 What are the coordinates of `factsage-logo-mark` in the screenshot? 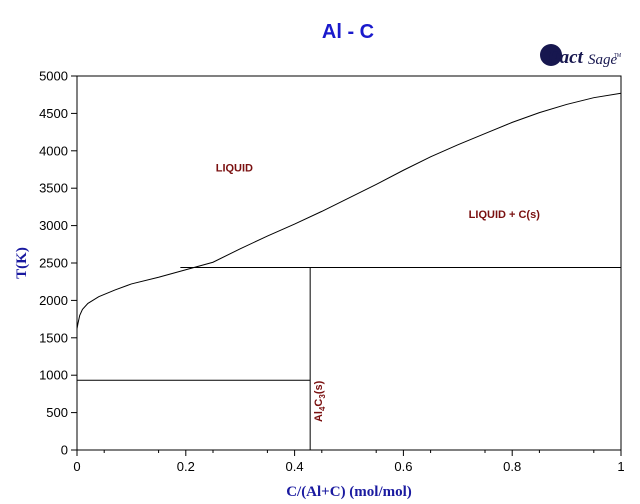 It's located at (551, 55).